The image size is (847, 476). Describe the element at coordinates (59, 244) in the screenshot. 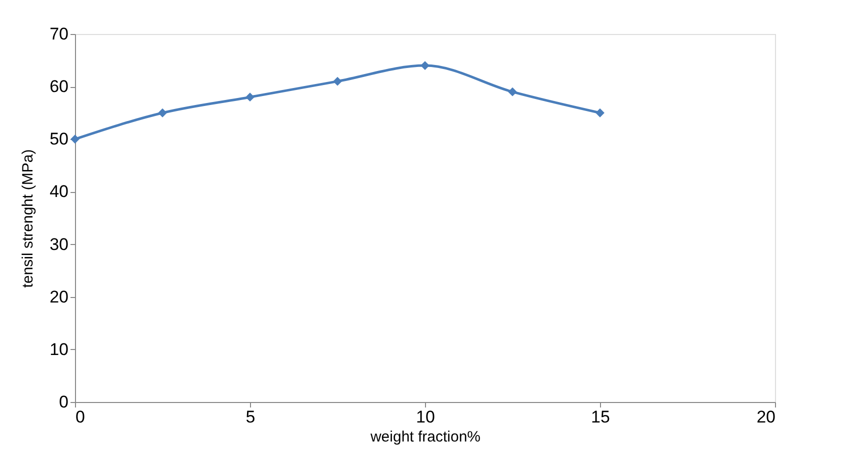

I see `y-tick-label: 30` at that location.